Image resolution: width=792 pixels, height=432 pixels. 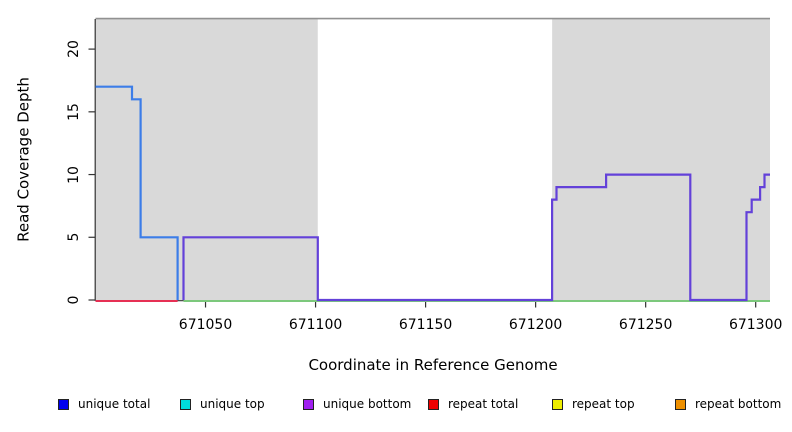 I want to click on x-tick-label: 671050, so click(x=205, y=325).